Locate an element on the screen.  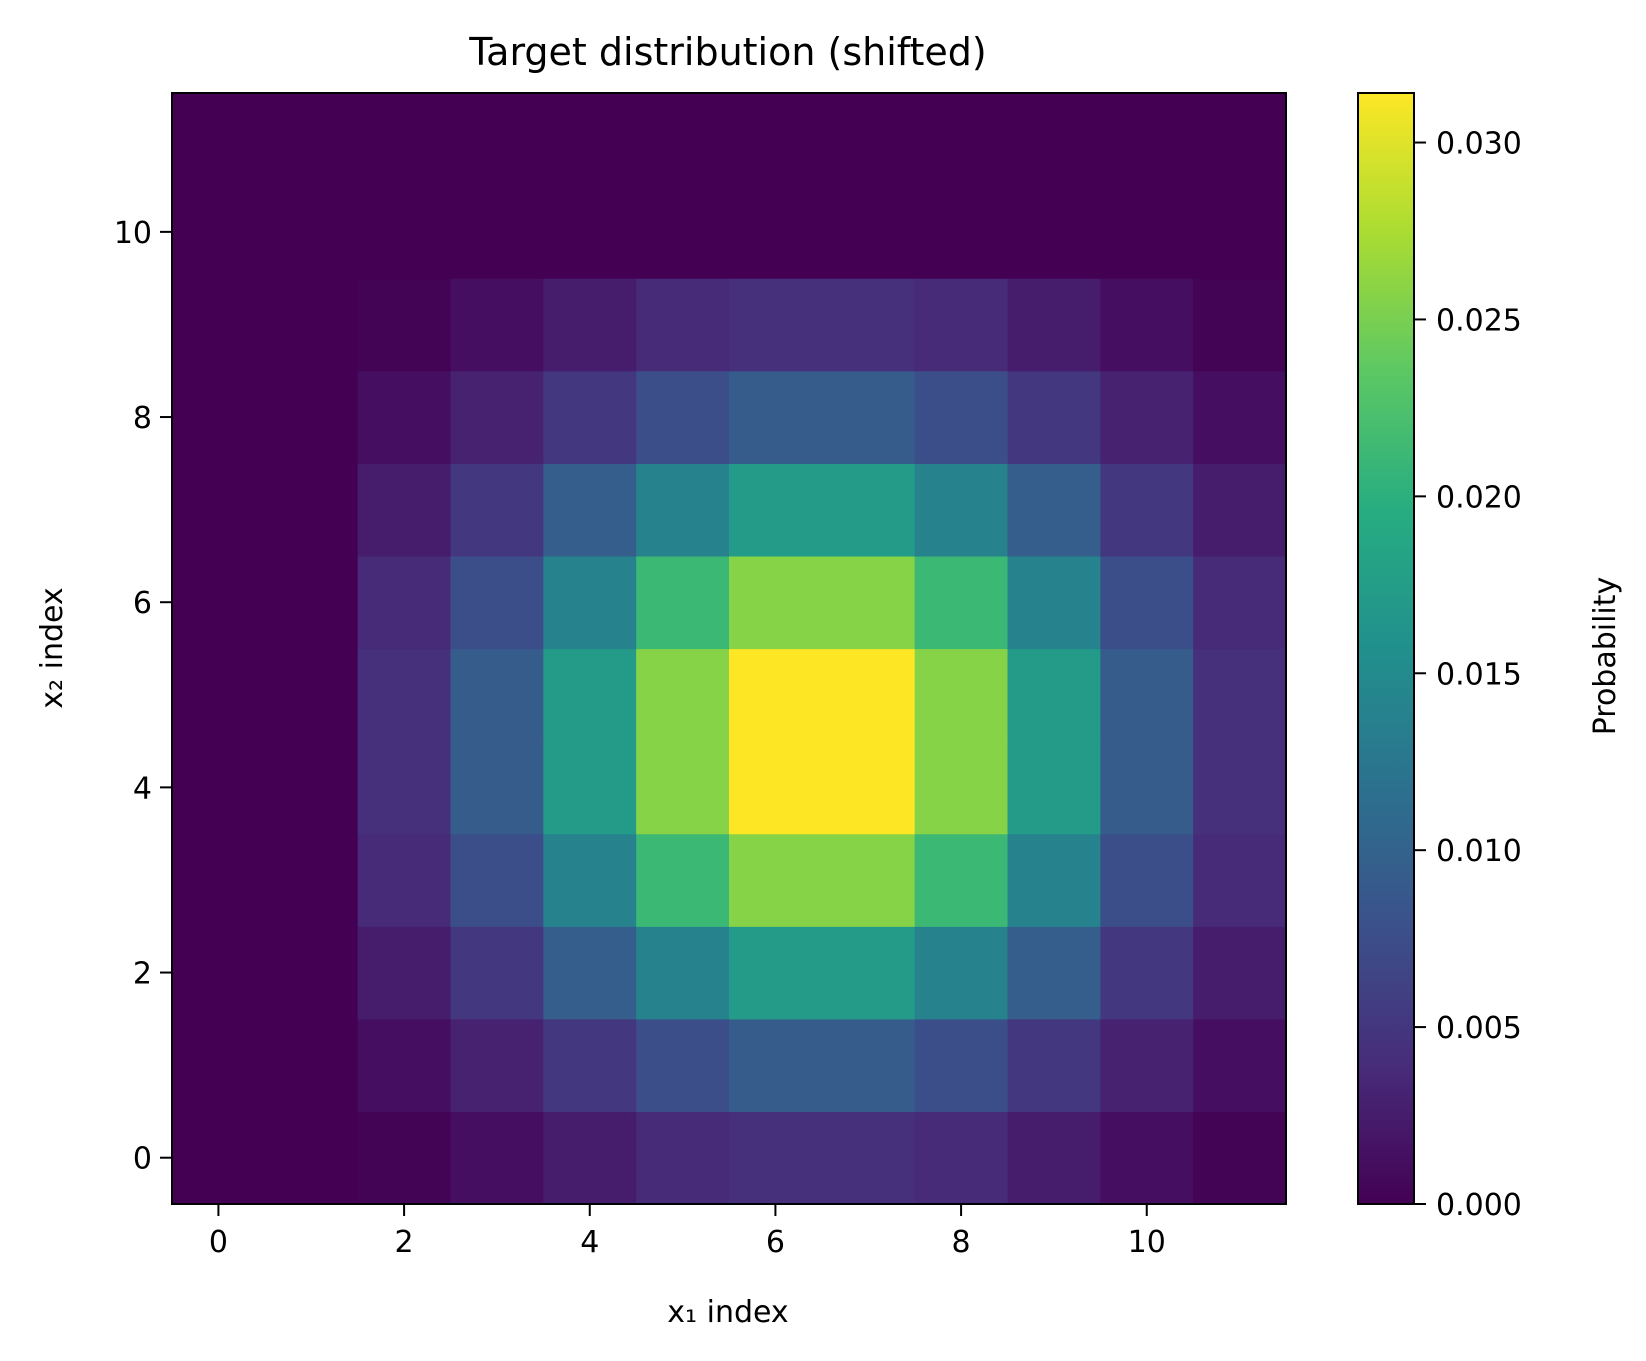
colorbar-ticks: 0.000 0.005 0.010 0.015 0.020 0.025 0.030 is located at coordinates (1468, 675).